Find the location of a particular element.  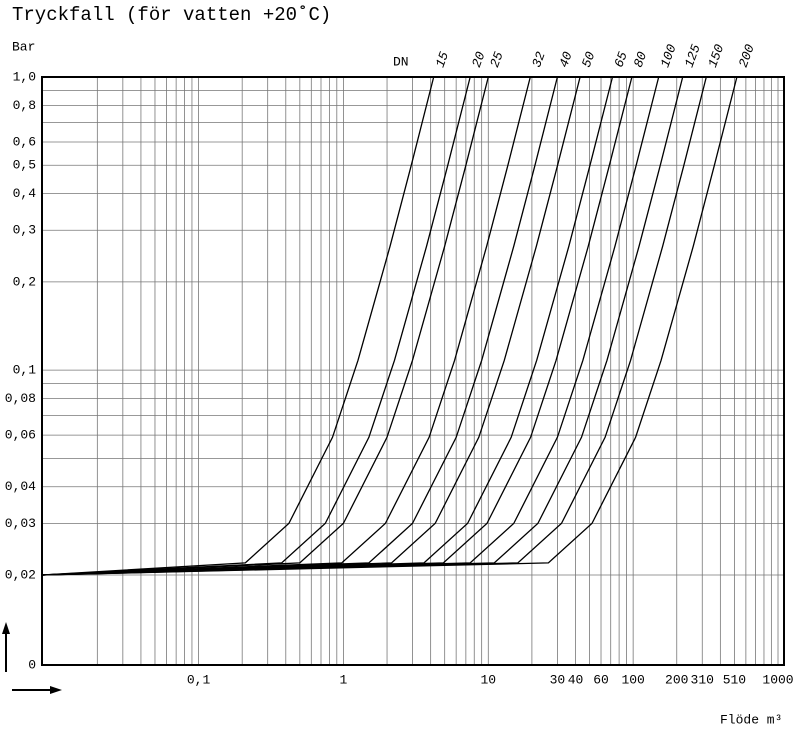

series-label: 125 is located at coordinates (693, 55).